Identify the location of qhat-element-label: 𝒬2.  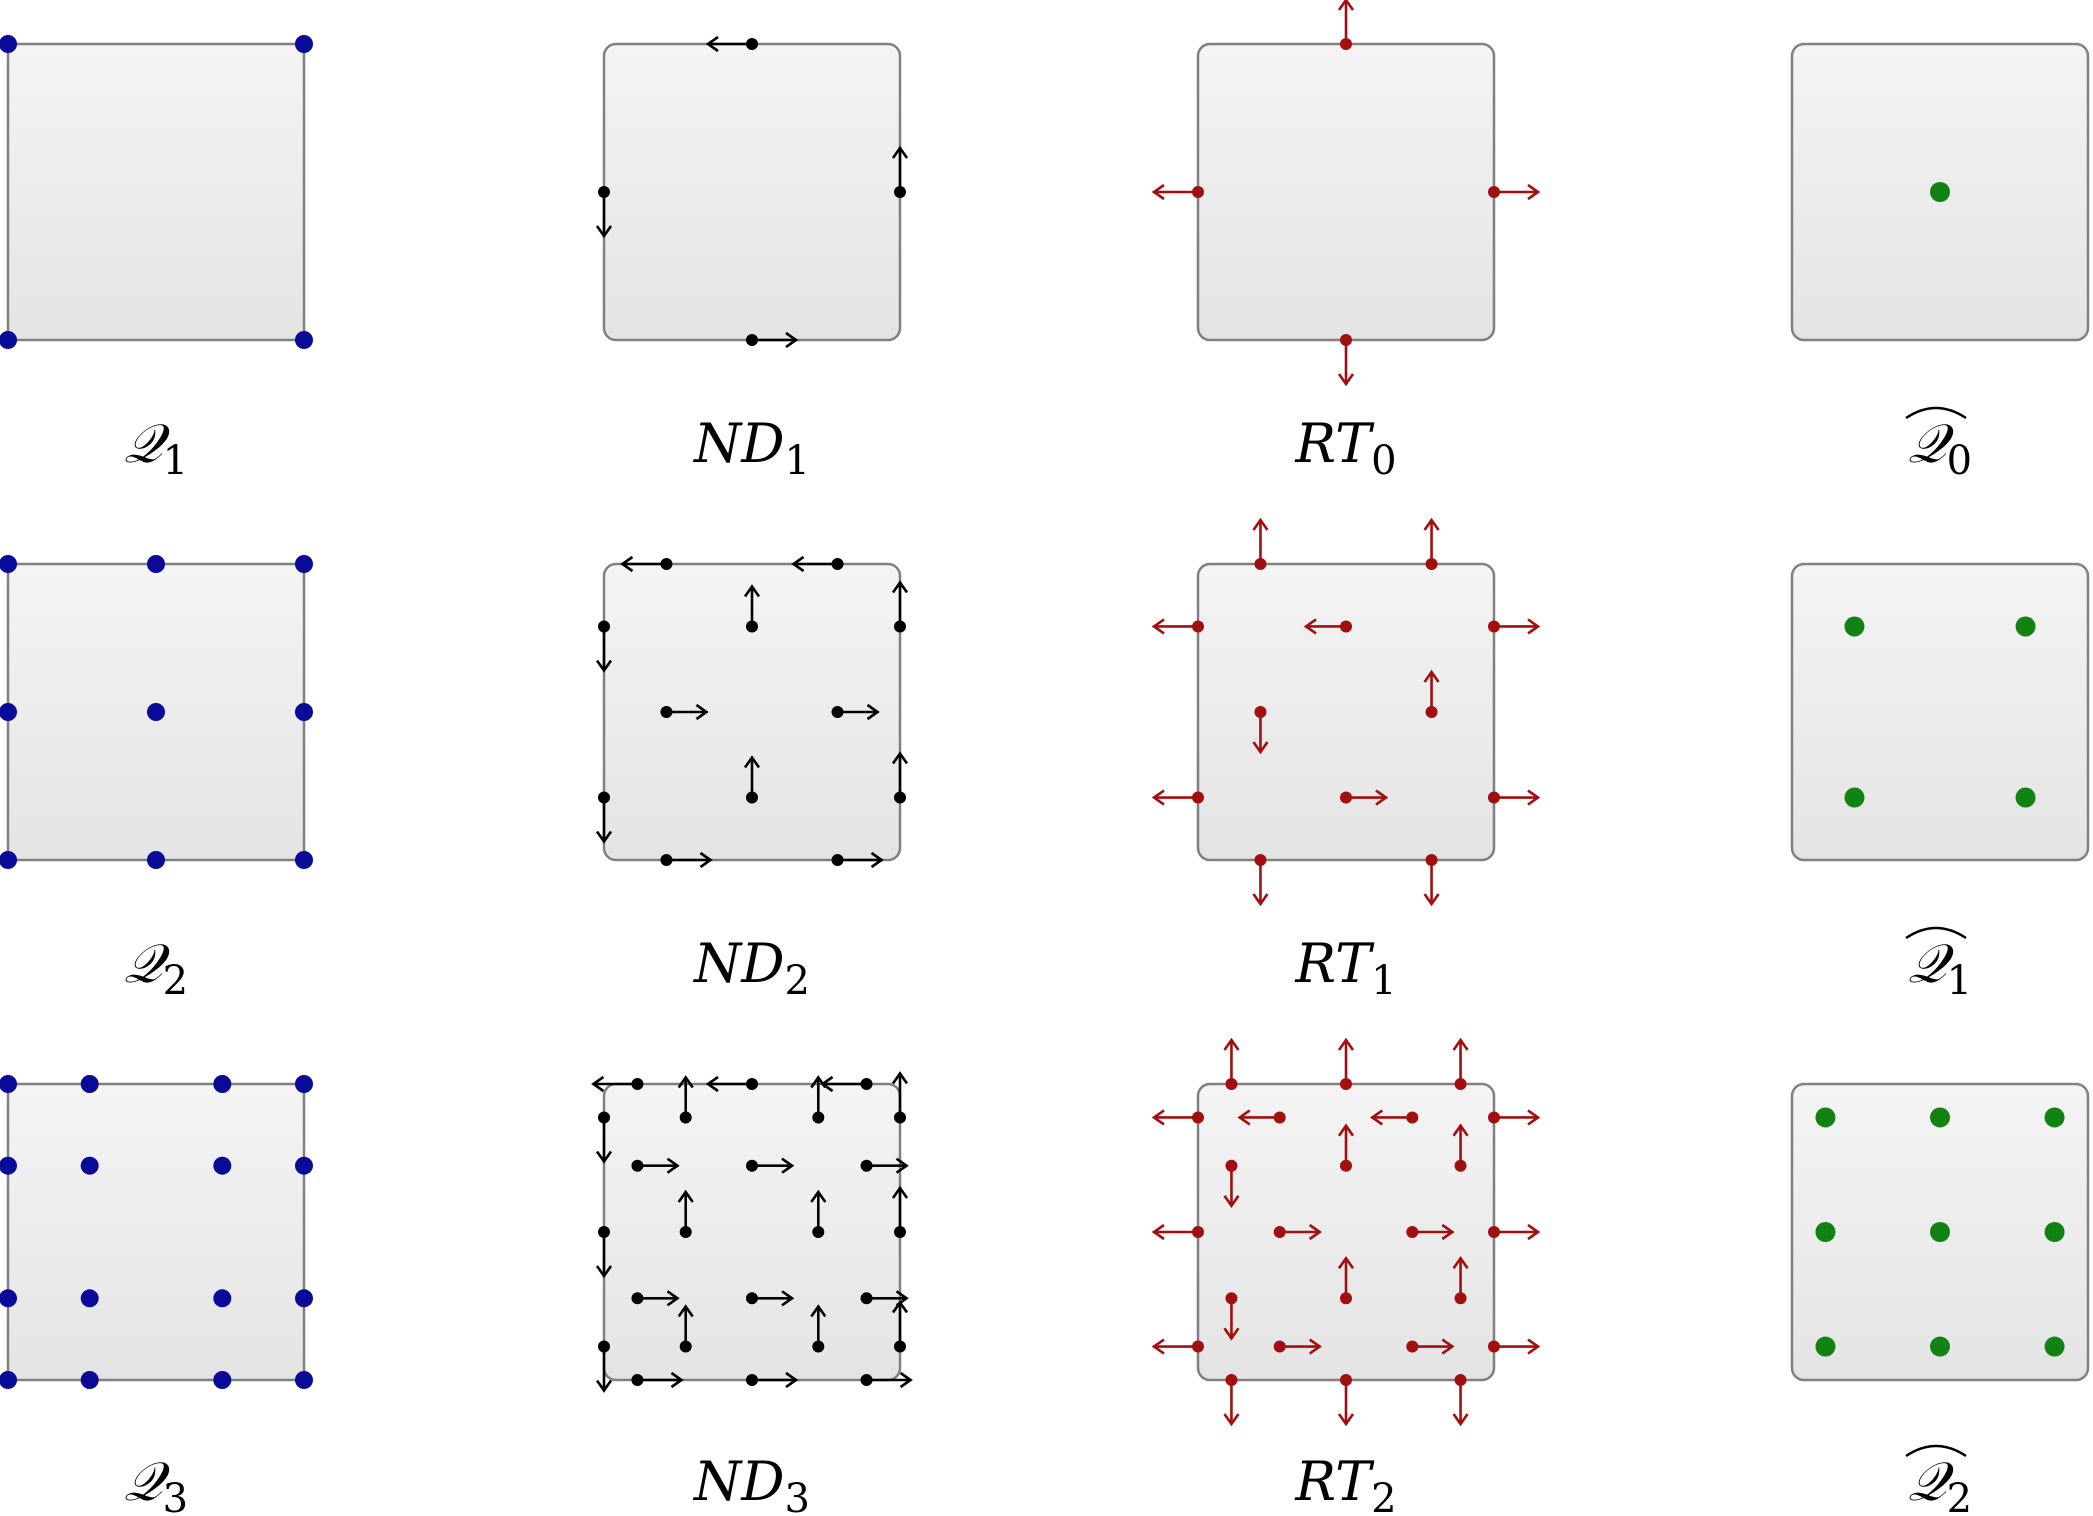
(1940, 1483).